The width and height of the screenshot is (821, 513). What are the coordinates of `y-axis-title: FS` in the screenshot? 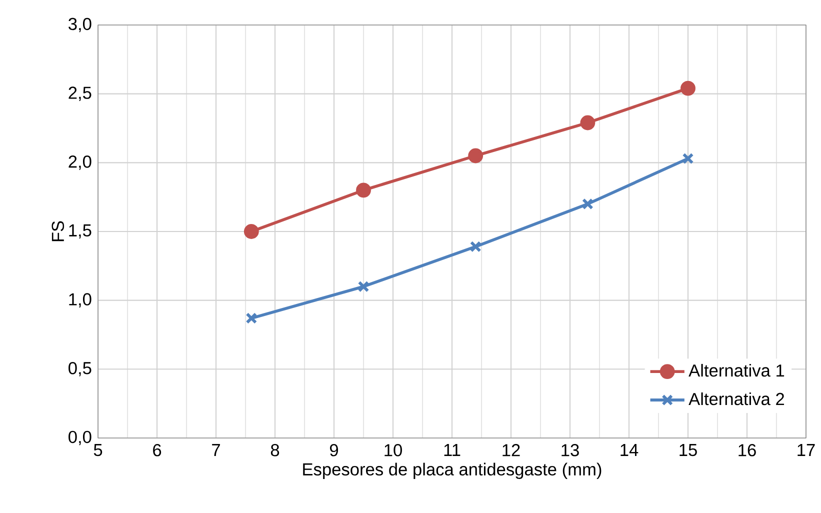 It's located at (58, 231).